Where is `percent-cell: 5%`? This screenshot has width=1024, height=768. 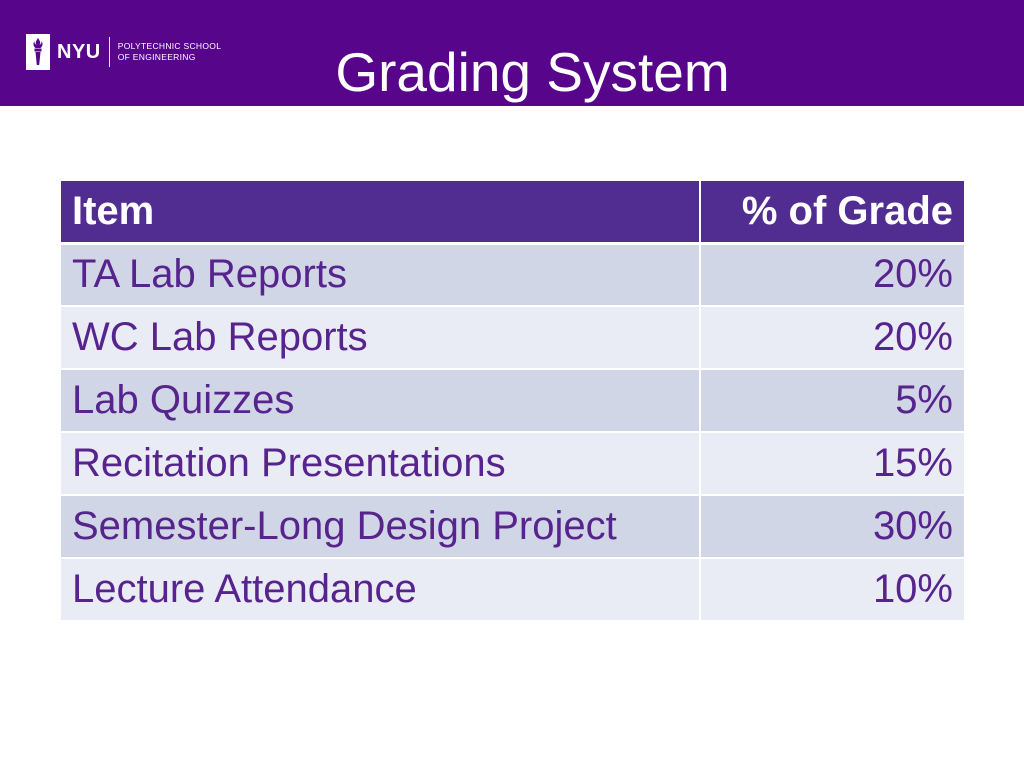
percent-cell: 5% is located at coordinates (832, 400).